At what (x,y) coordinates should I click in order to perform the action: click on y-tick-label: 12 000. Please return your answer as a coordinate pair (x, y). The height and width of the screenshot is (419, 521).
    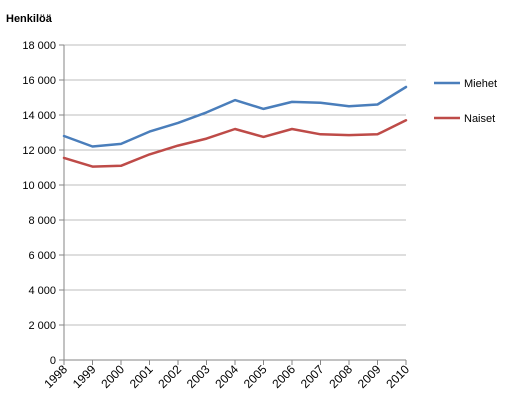
    Looking at the image, I should click on (39, 151).